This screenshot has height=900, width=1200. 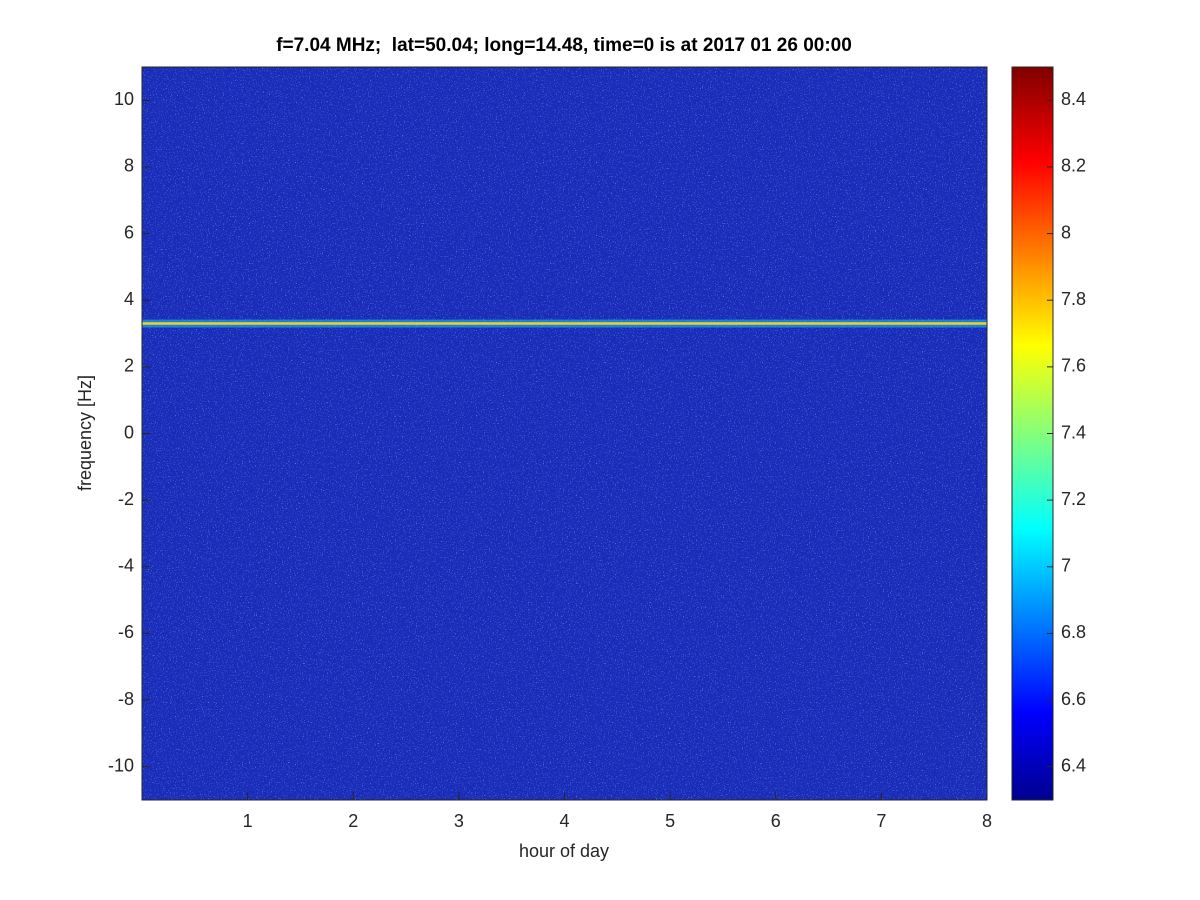 I want to click on y-tick-label: 0, so click(x=129, y=432).